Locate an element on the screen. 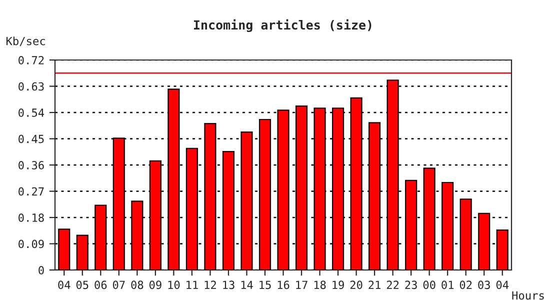 This screenshot has width=550, height=300. y-tick-label: 0.54 is located at coordinates (31, 112).